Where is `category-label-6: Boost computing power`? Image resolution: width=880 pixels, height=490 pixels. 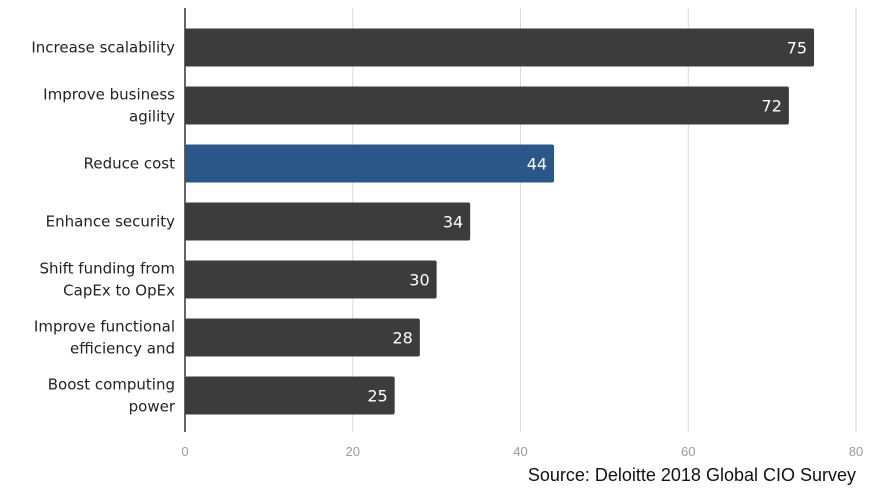
category-label-6: Boost computing power is located at coordinates (112, 396).